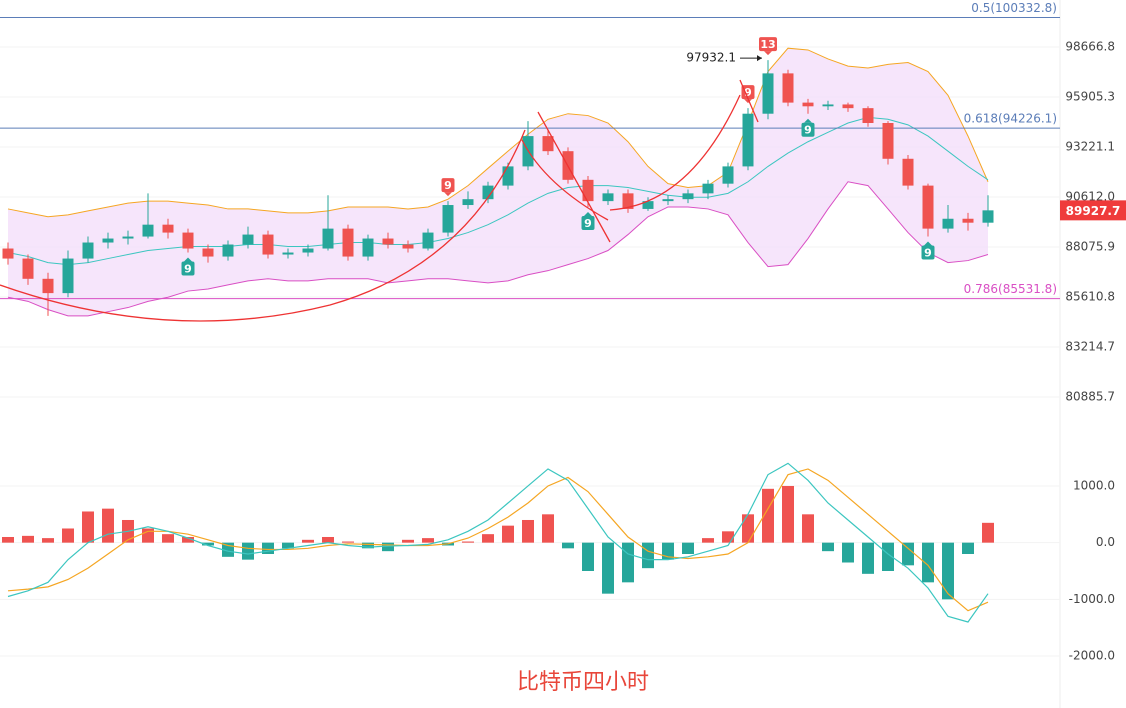 The image size is (1126, 708). What do you see at coordinates (1090, 146) in the screenshot?
I see `y-tick-label: 93221.1` at bounding box center [1090, 146].